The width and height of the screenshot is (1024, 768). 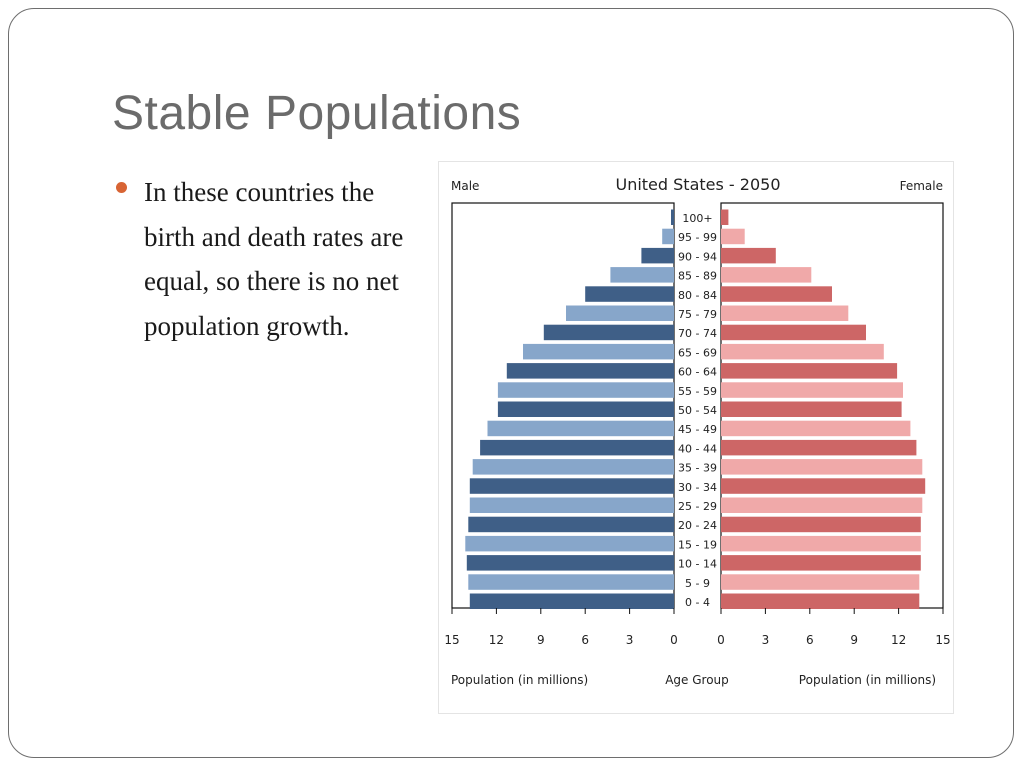 I want to click on x-axis-label-center: Age Group, so click(x=697, y=680).